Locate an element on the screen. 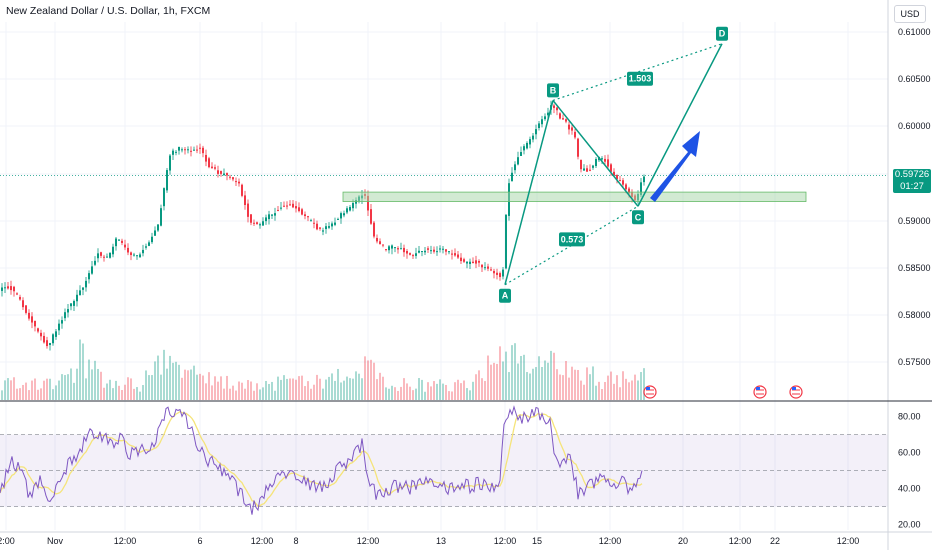 The height and width of the screenshot is (550, 932). abcd-pattern is located at coordinates (613, 164).